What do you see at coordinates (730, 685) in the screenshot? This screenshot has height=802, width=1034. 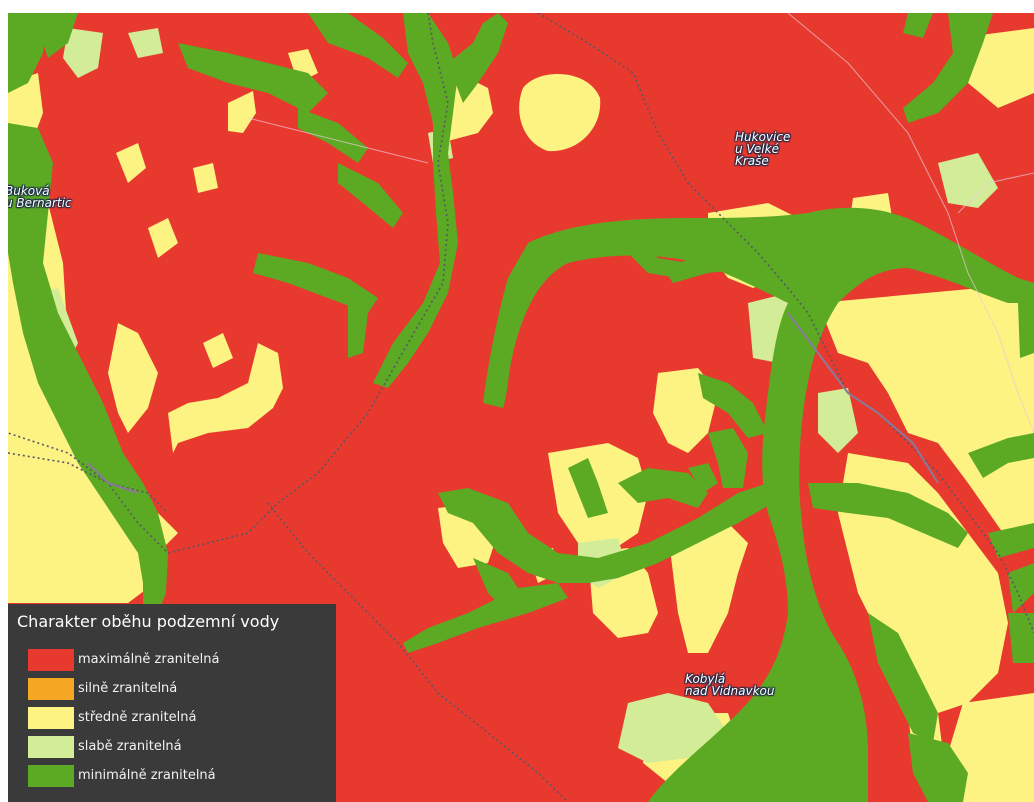 I see `place-label-kobyla: Kobylá nad Vidnavkou` at bounding box center [730, 685].